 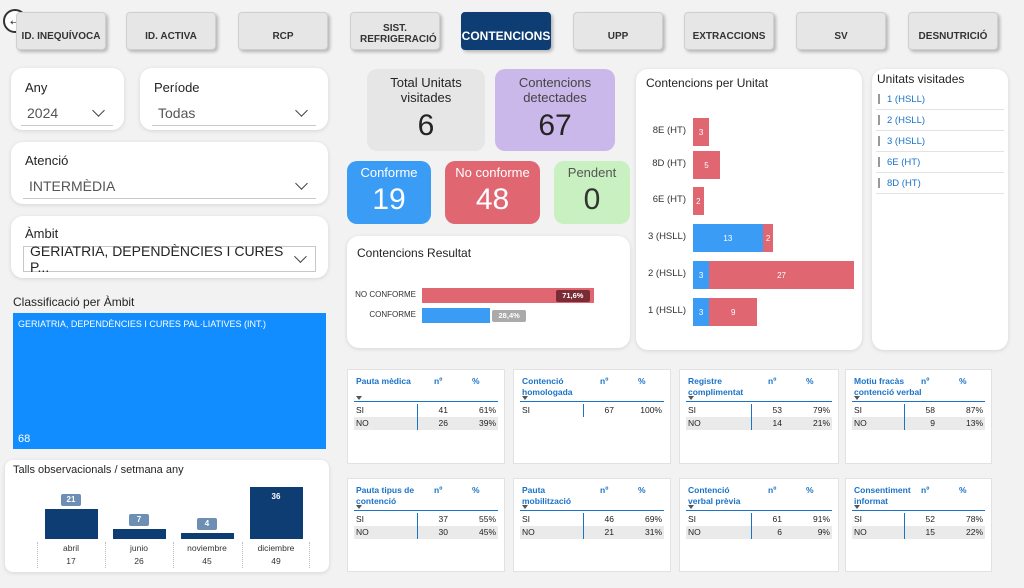 I want to click on filter-atencio-card: Atenció INTERMÈDIA, so click(x=169, y=173).